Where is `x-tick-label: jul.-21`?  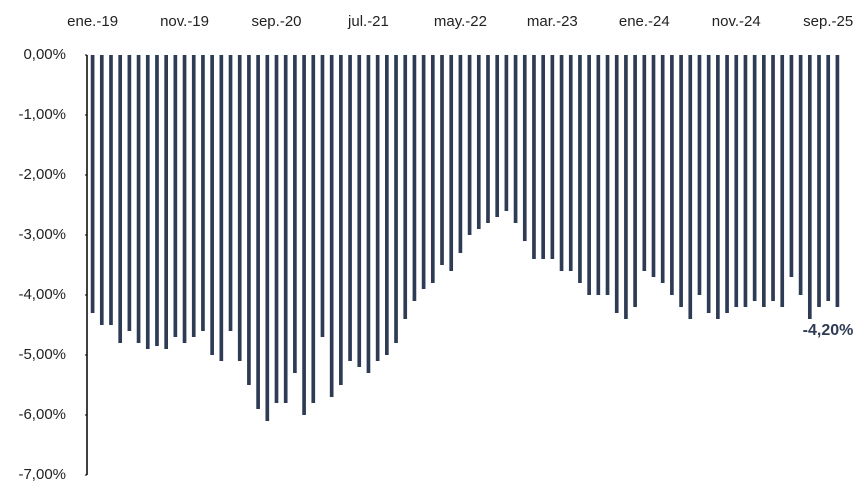
x-tick-label: jul.-21 is located at coordinates (368, 21).